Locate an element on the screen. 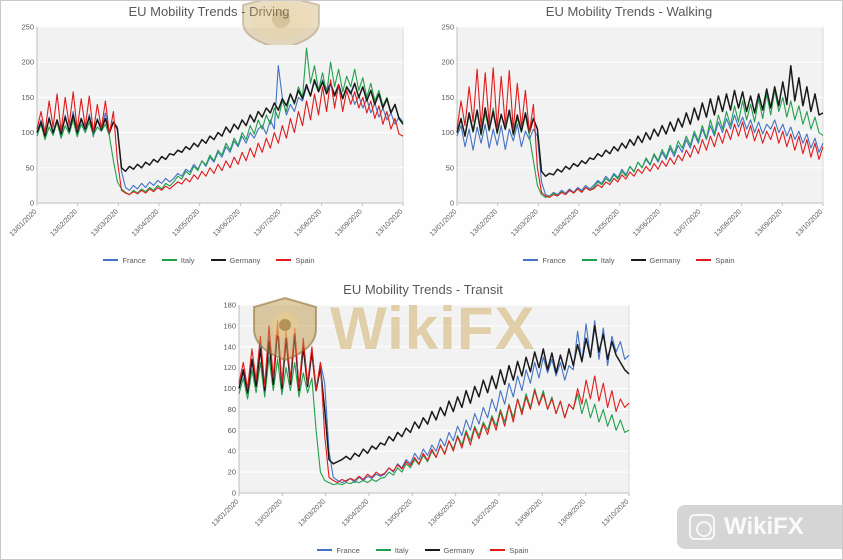  watermark-badge: WikiFX is located at coordinates (759, 527).